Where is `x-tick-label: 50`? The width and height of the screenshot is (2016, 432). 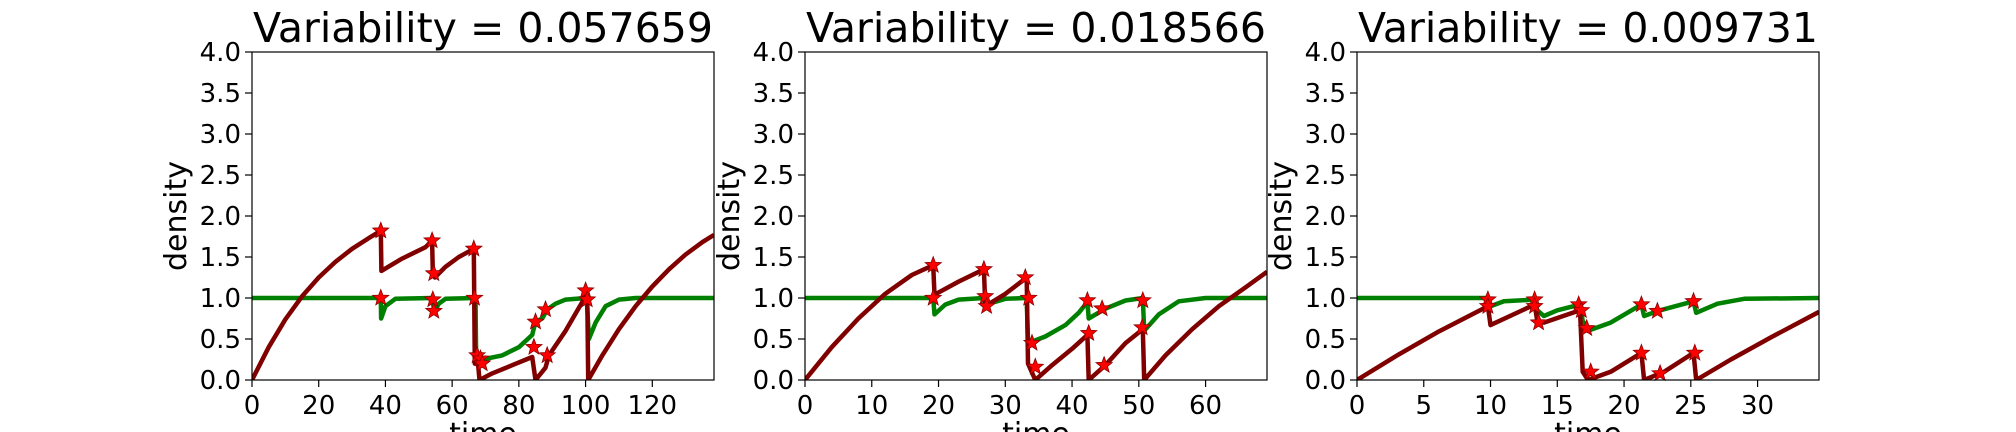
x-tick-label: 50 is located at coordinates (1138, 406).